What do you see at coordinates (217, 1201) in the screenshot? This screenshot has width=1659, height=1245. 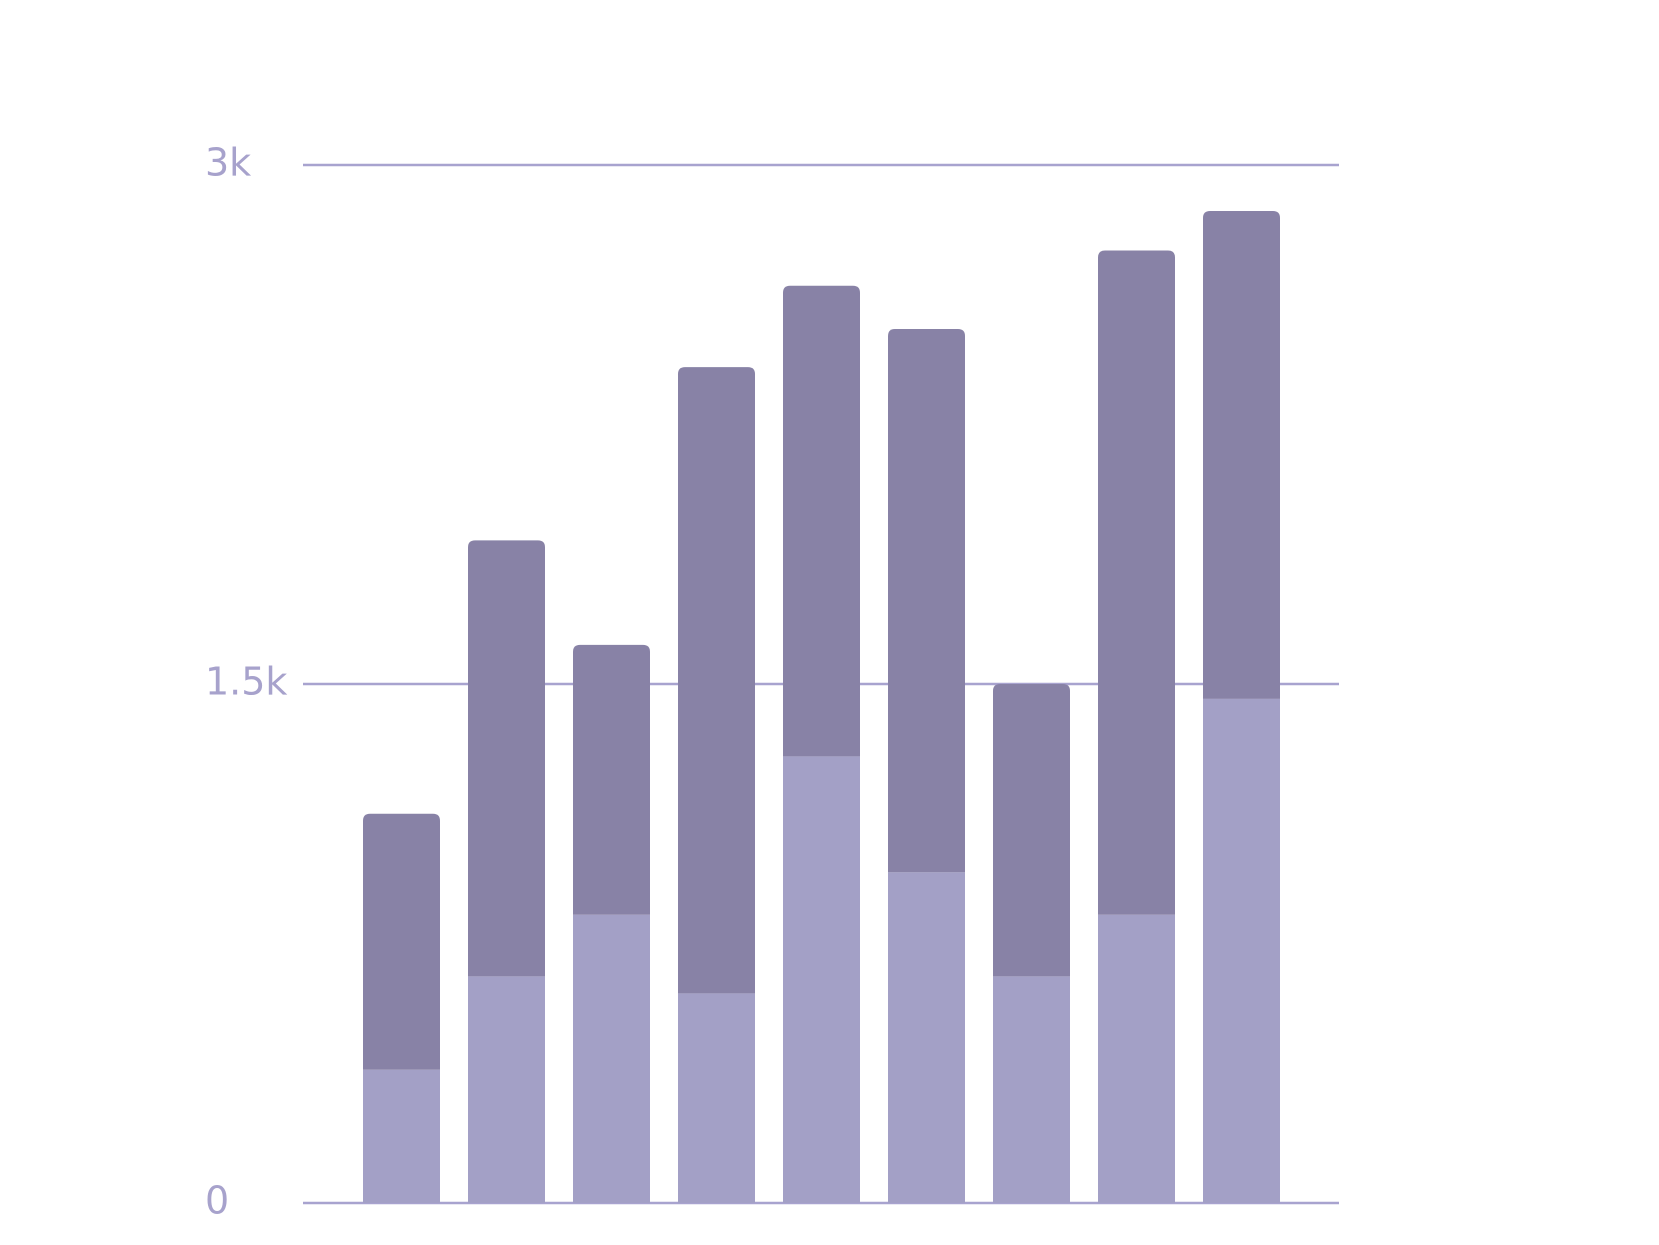 I see `y-tick-label: 0` at bounding box center [217, 1201].